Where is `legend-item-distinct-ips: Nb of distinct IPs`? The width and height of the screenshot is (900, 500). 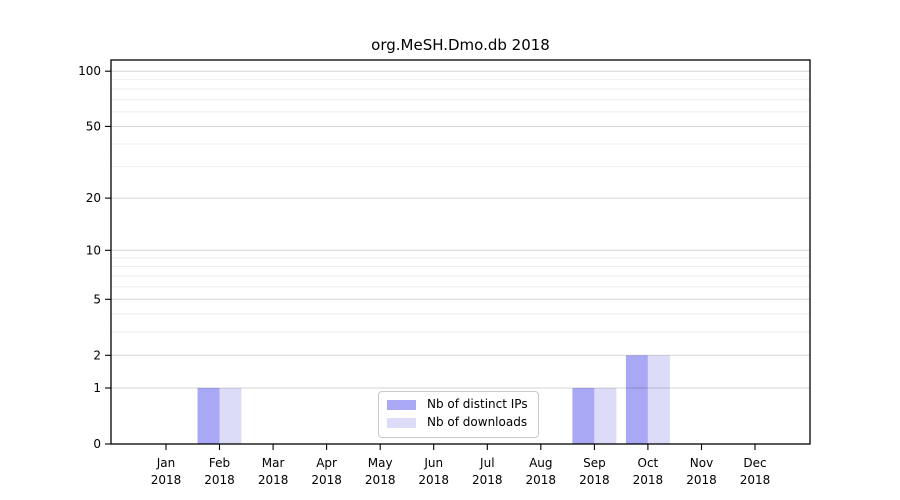 legend-item-distinct-ips: Nb of distinct IPs is located at coordinates (457, 404).